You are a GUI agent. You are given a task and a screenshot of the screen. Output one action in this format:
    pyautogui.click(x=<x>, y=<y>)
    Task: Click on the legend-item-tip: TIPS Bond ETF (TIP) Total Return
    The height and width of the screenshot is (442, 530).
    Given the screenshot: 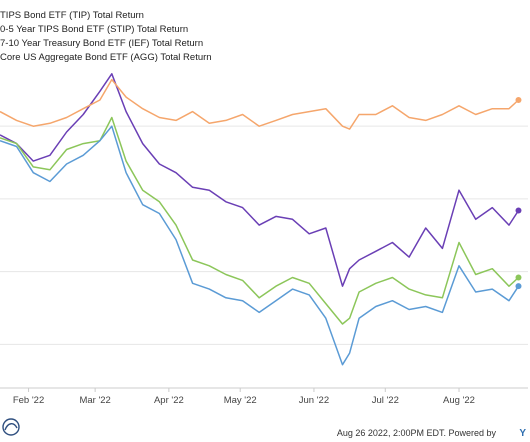 What is the action you would take?
    pyautogui.click(x=106, y=15)
    